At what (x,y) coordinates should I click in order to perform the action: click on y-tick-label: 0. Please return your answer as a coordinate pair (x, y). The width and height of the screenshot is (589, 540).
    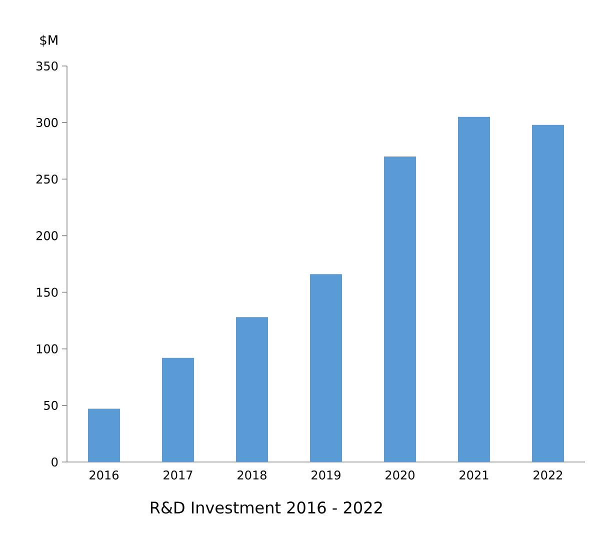
    Looking at the image, I should click on (55, 462).